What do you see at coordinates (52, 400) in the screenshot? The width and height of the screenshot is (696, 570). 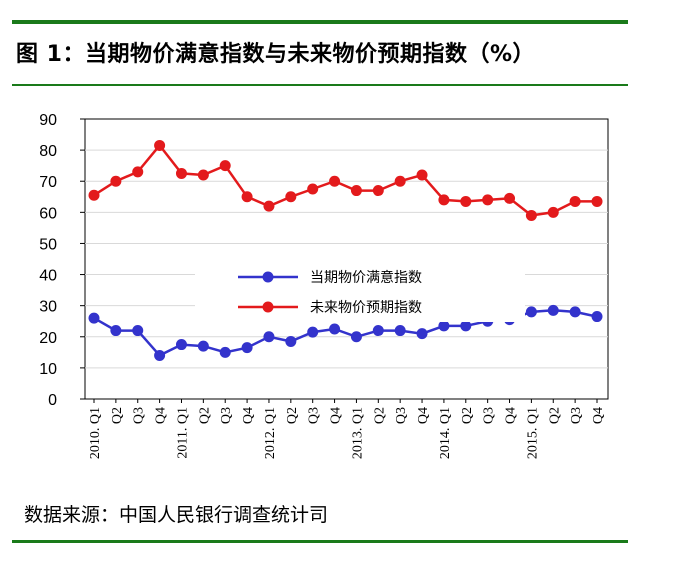 I see `y-tick-label: 0` at bounding box center [52, 400].